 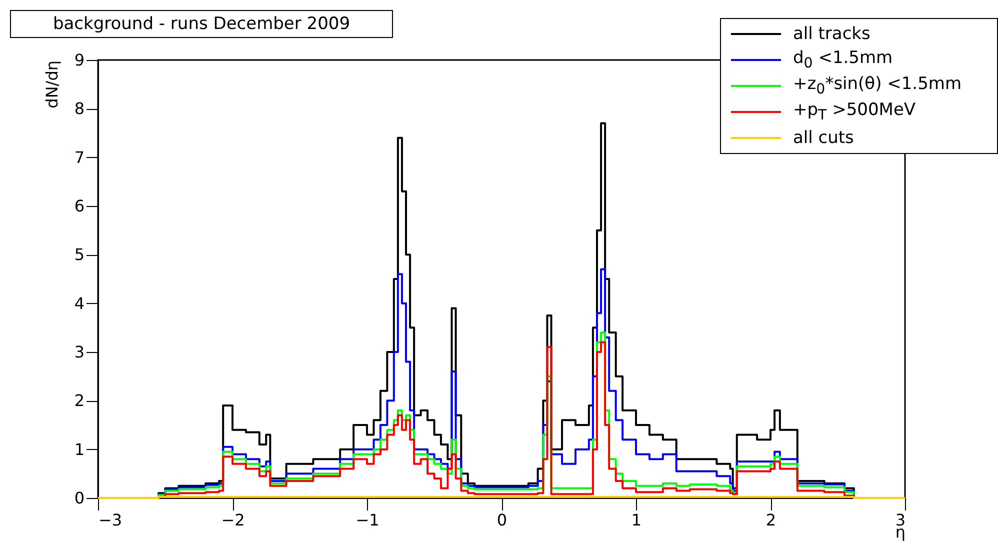 What do you see at coordinates (79, 254) in the screenshot?
I see `y-tick-label: 5` at bounding box center [79, 254].